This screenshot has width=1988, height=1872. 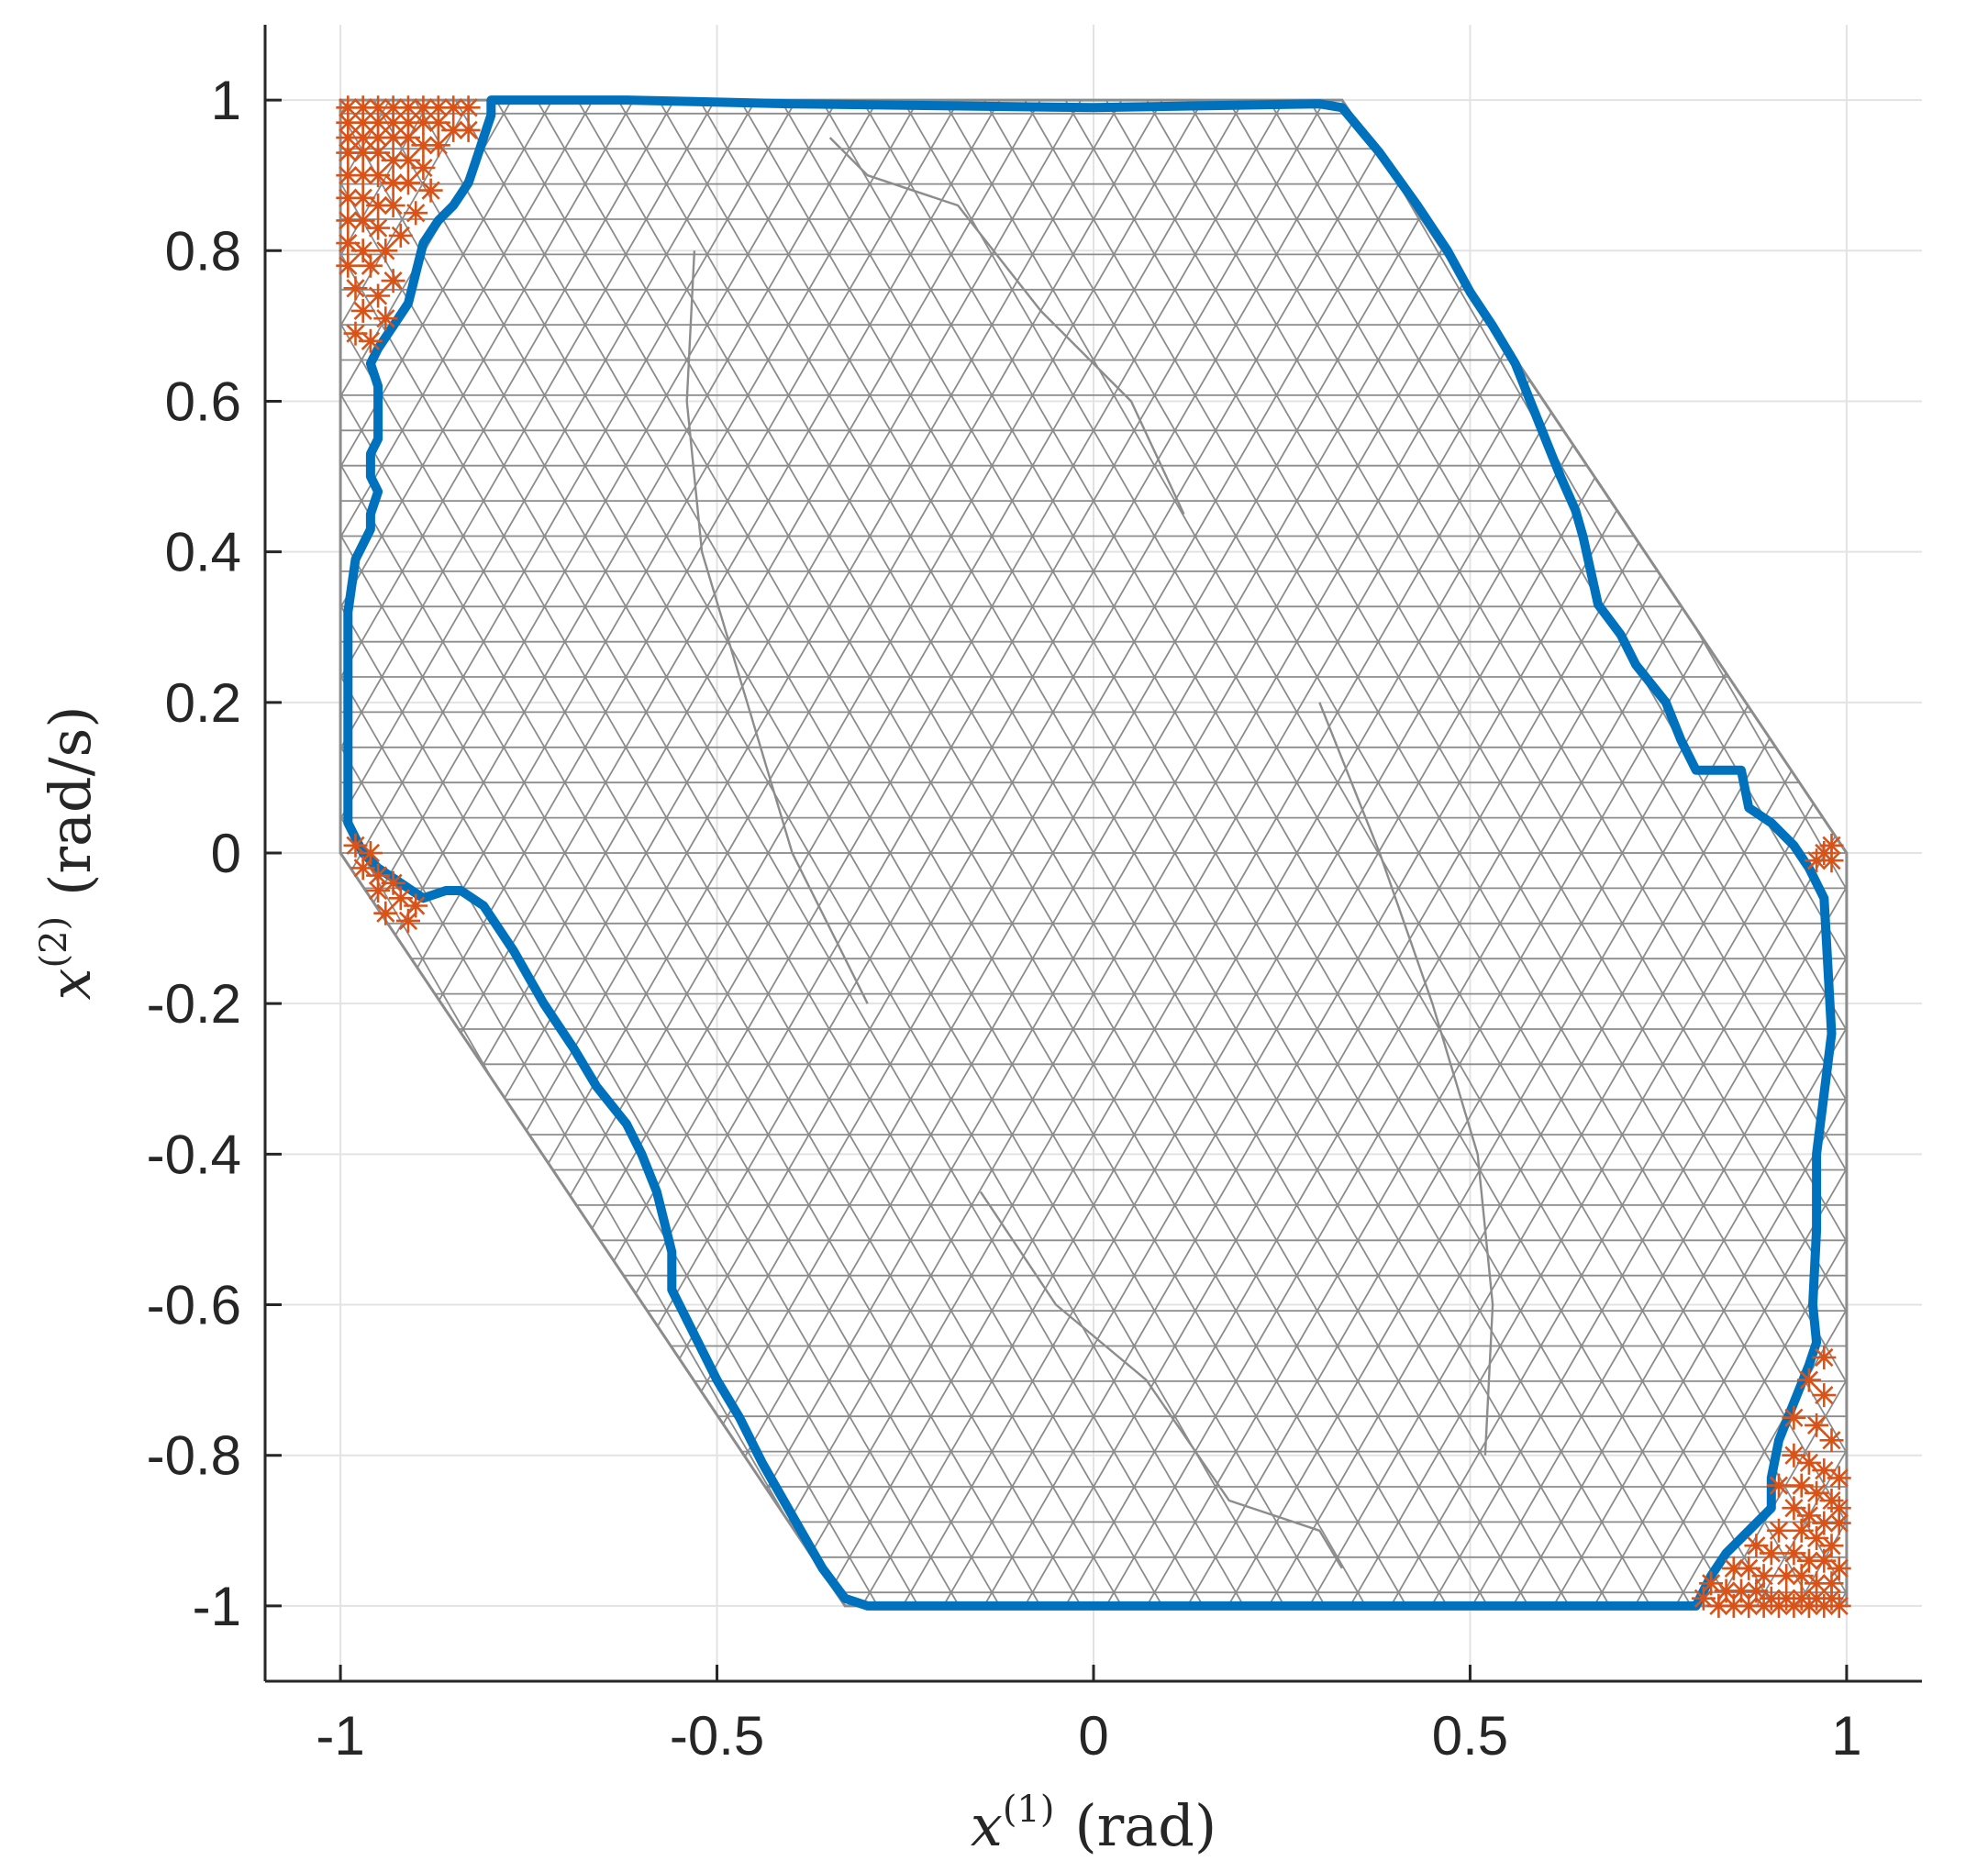 What do you see at coordinates (203, 251) in the screenshot?
I see `y-tick-label: 0.8` at bounding box center [203, 251].